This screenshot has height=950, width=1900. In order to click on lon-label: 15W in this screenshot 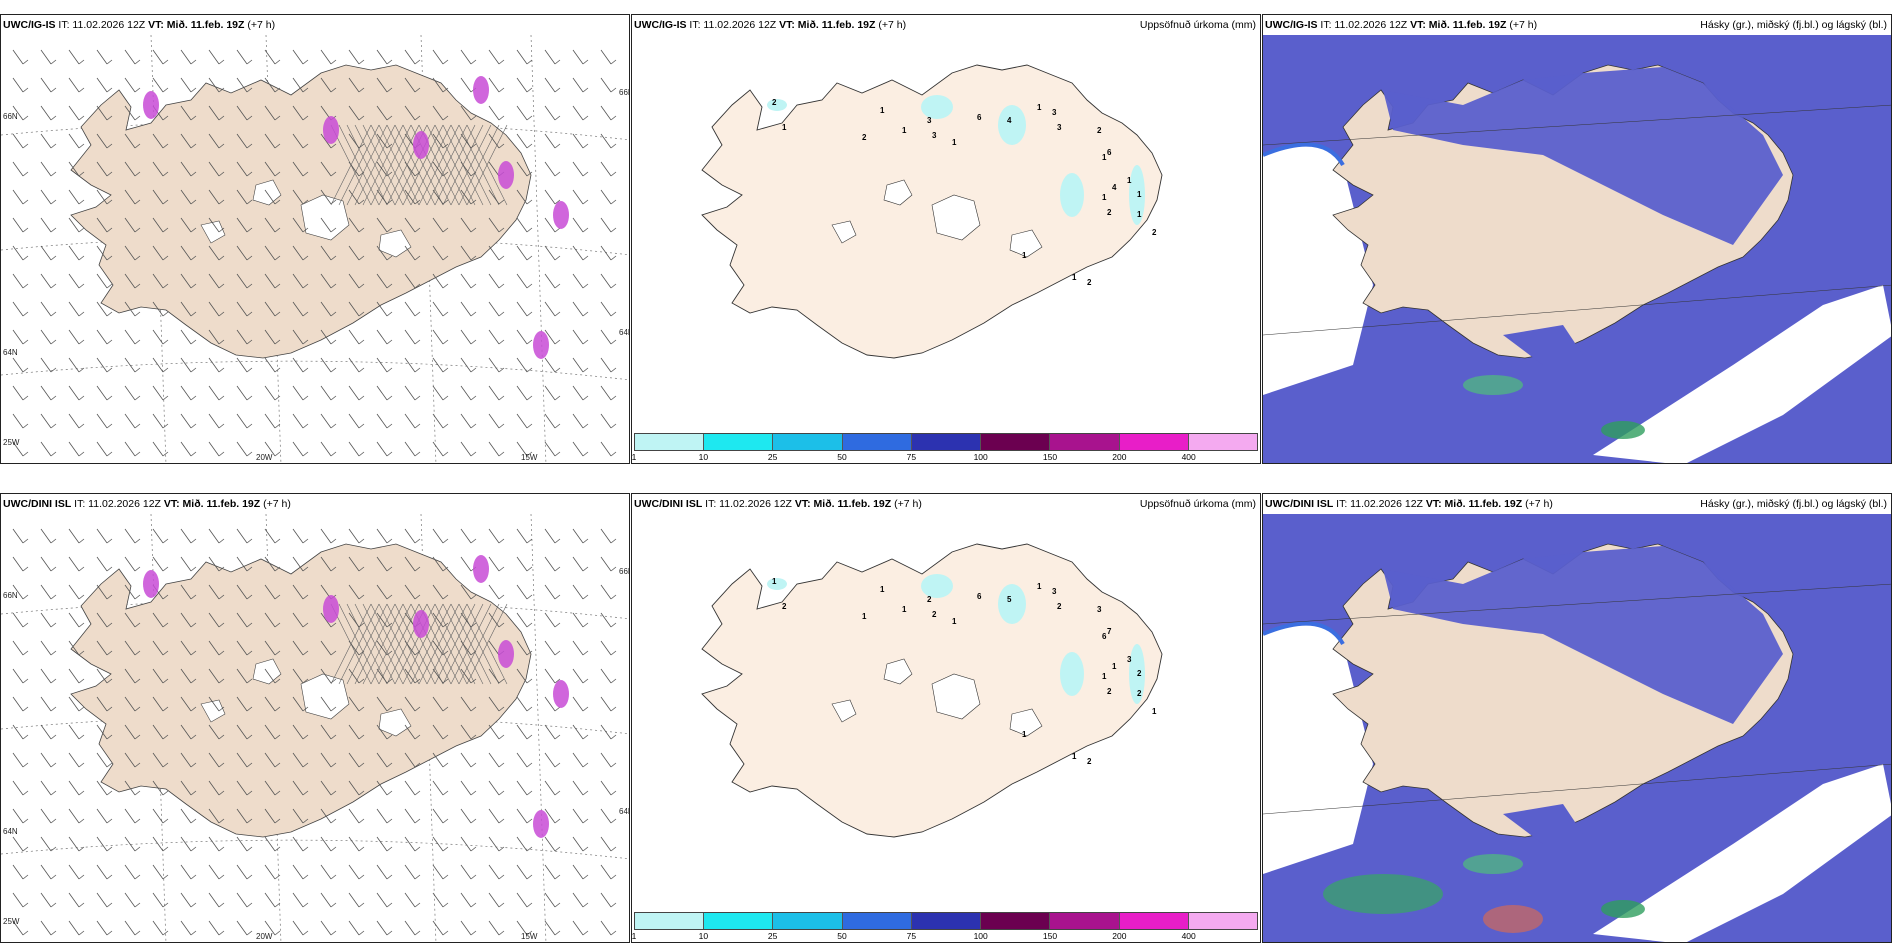, I will do `click(529, 936)`.